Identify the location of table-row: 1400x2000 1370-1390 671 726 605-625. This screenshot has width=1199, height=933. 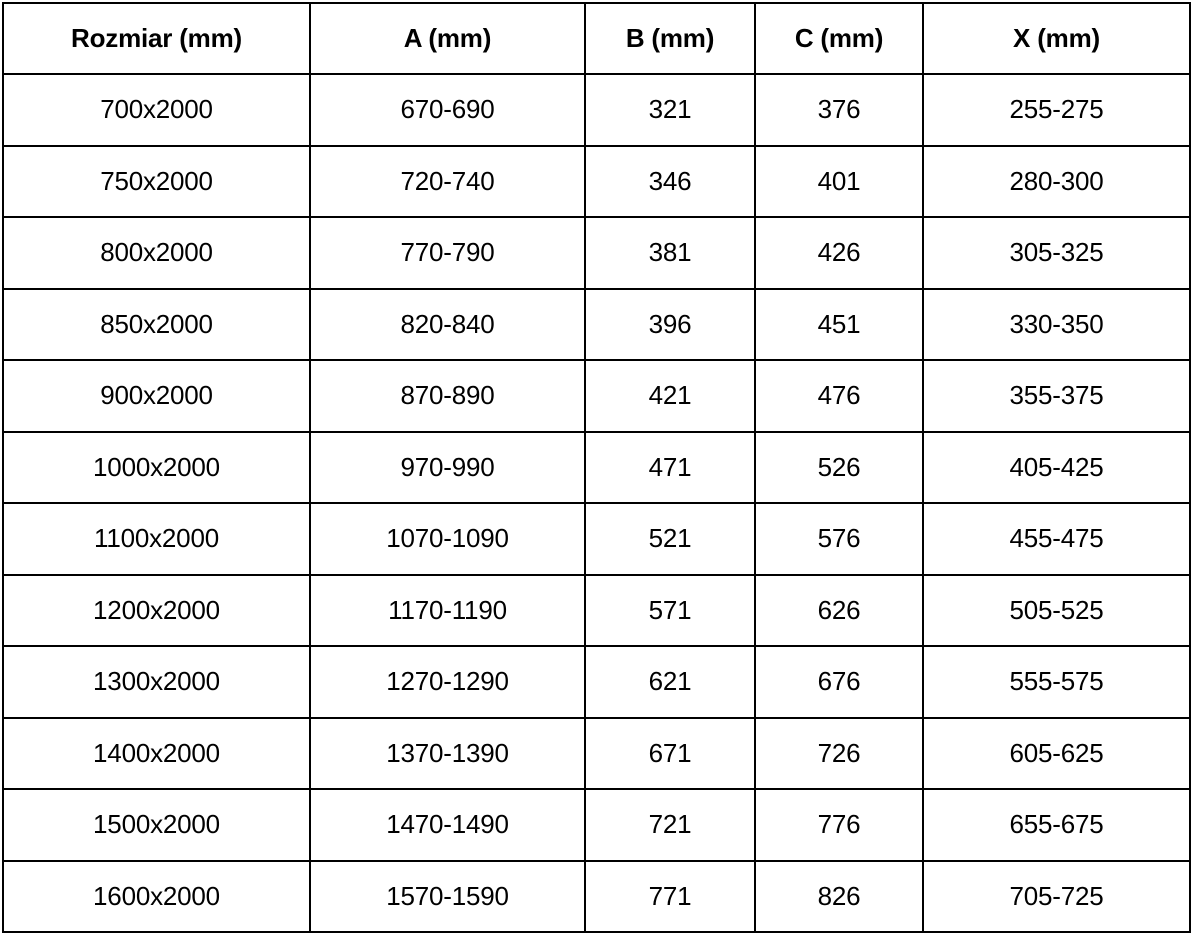
(596, 753).